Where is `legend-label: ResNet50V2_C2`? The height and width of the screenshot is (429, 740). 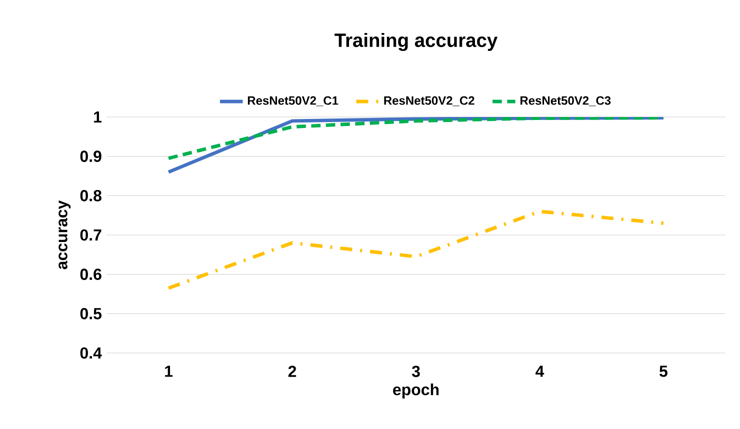
legend-label: ResNet50V2_C2 is located at coordinates (429, 101).